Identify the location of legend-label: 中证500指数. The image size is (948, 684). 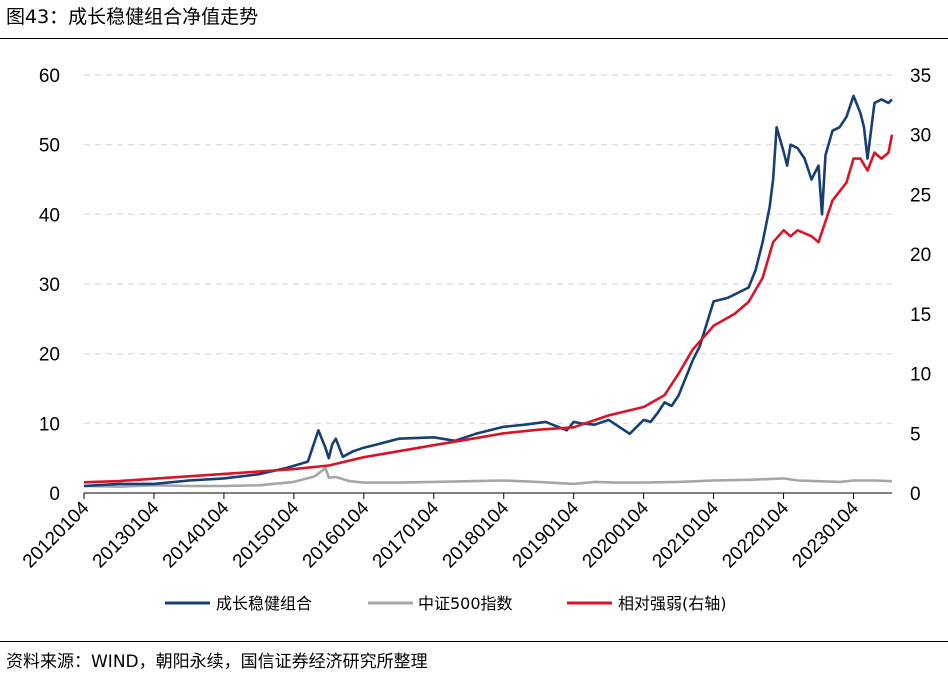
(465, 603).